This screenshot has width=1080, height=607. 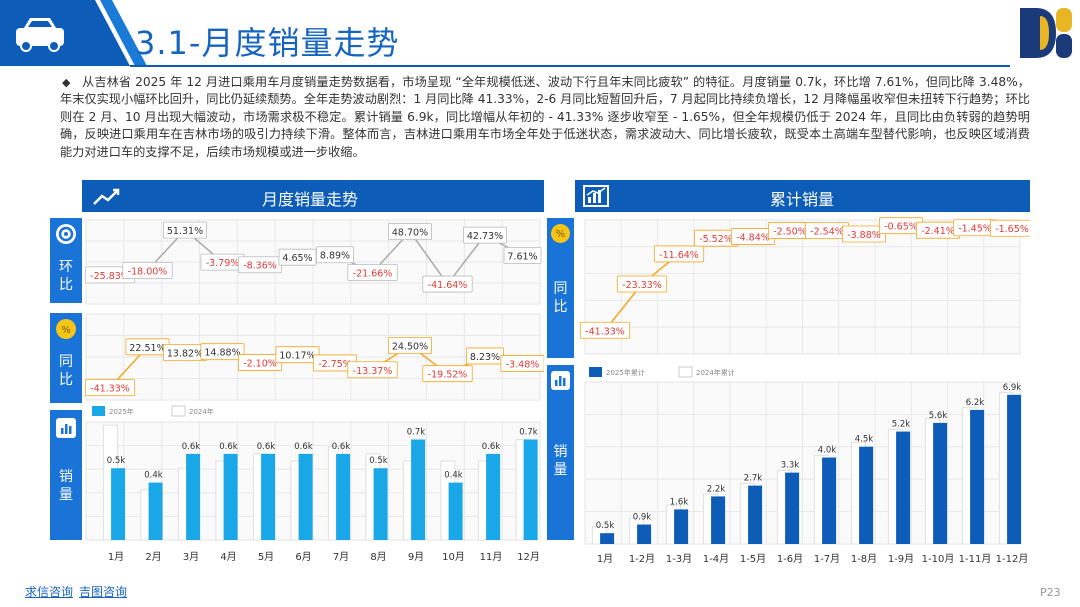 I want to click on bar-value-label: 4.0k, so click(x=827, y=451).